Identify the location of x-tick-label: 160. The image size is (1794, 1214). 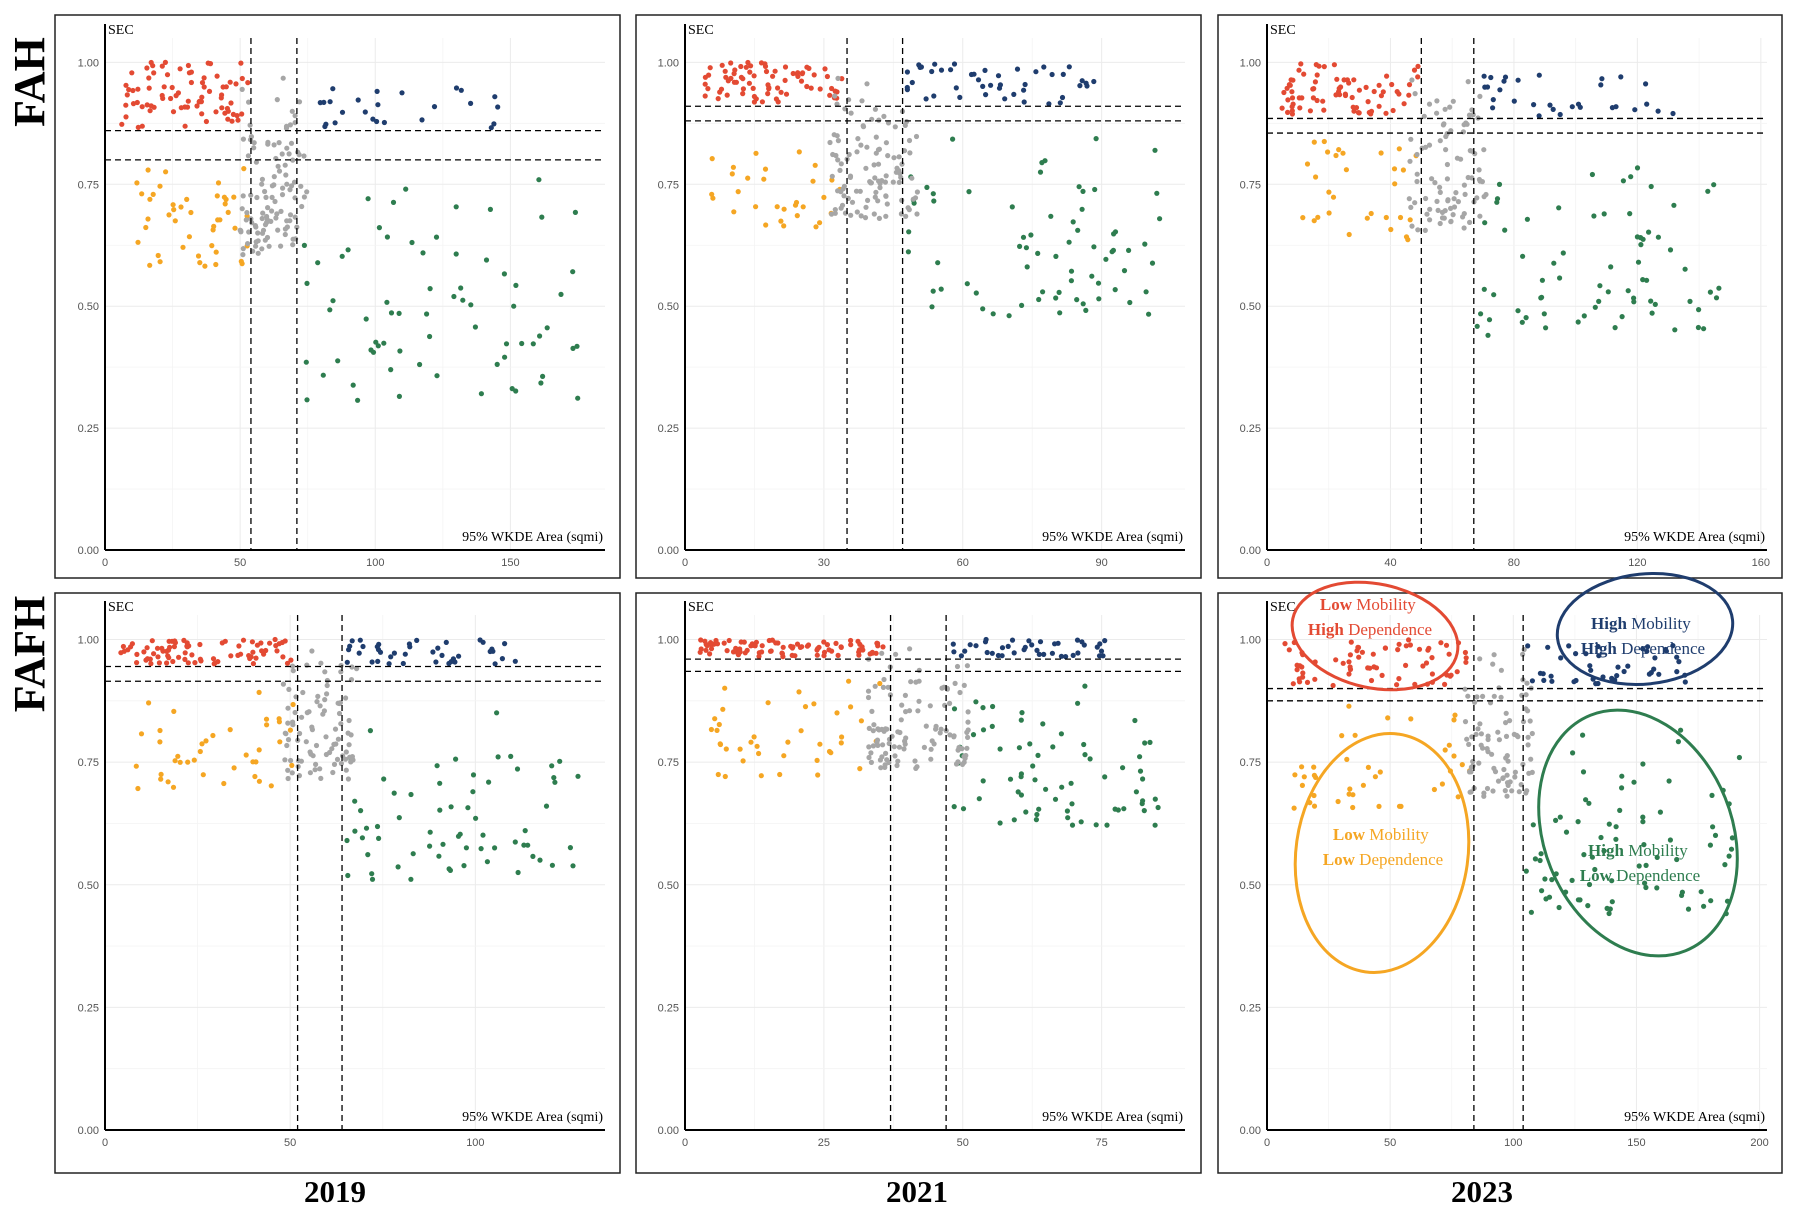
(1761, 563).